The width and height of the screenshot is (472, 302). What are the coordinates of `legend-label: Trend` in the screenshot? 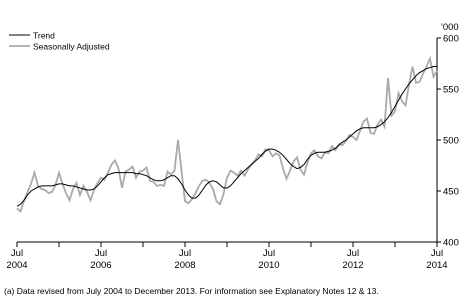 It's located at (44, 36).